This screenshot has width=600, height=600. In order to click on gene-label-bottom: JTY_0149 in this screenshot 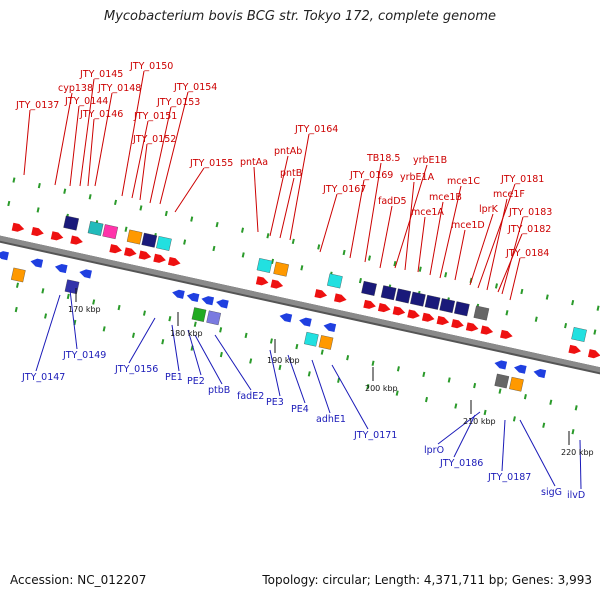, I will do `click(84, 355)`.